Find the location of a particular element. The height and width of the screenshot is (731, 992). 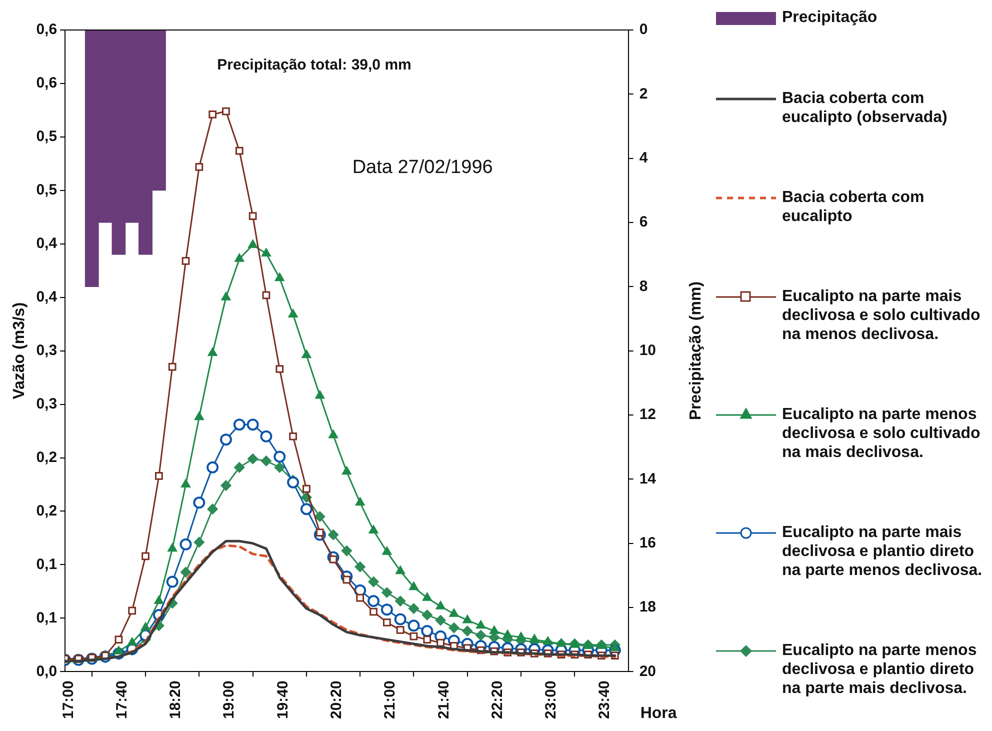

annotation: Data 27/02/1996 is located at coordinates (422, 167).